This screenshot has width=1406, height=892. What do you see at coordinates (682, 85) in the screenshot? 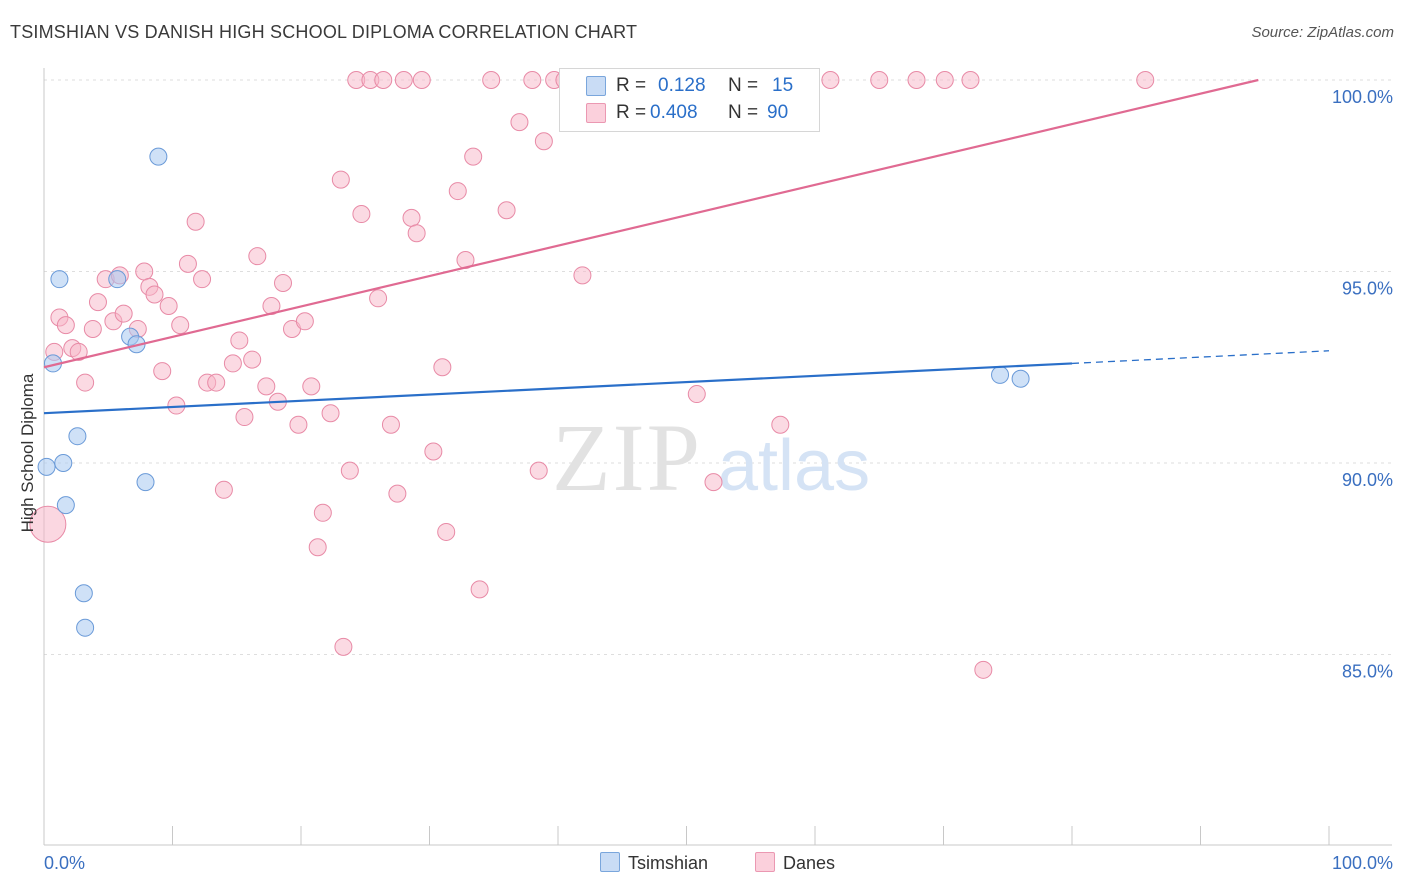
I see `legend-r-value: 0.128` at bounding box center [682, 85].